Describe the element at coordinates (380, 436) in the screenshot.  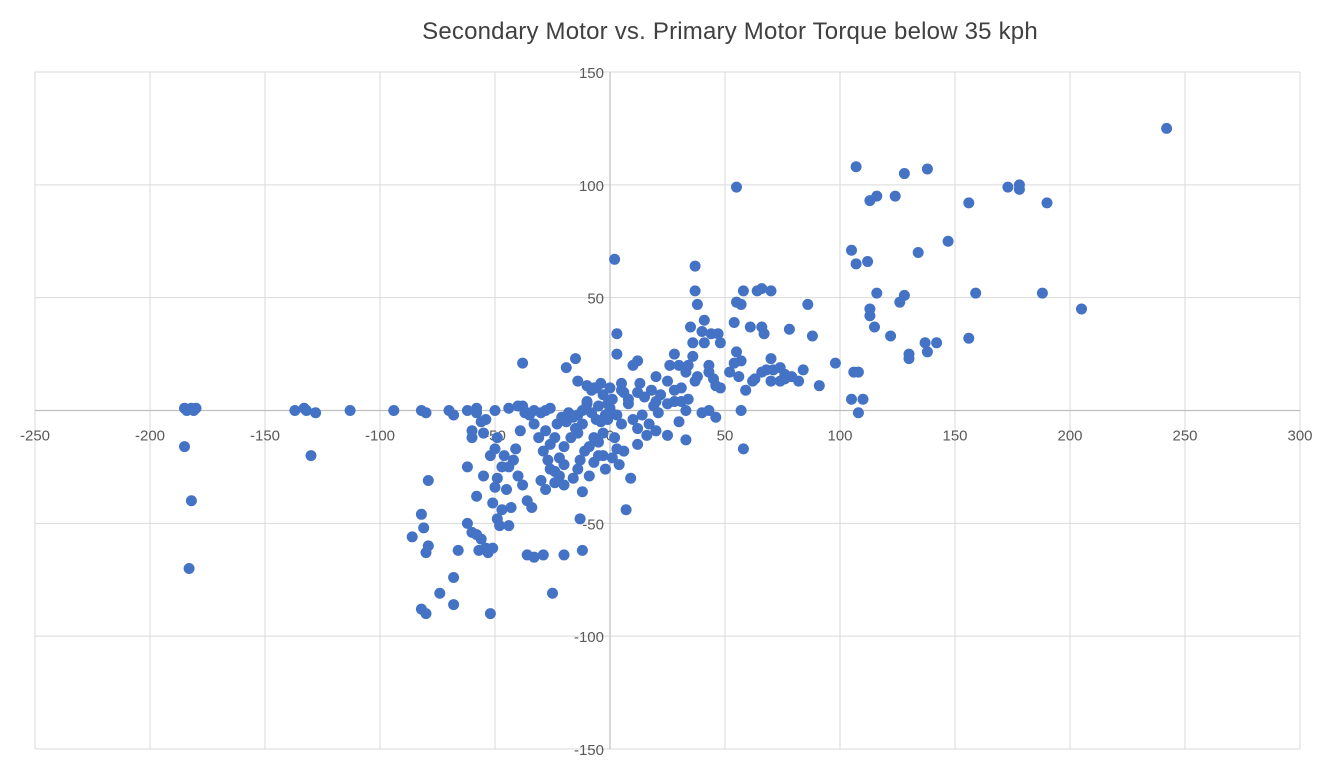
I see `x-tick-label: -100` at that location.